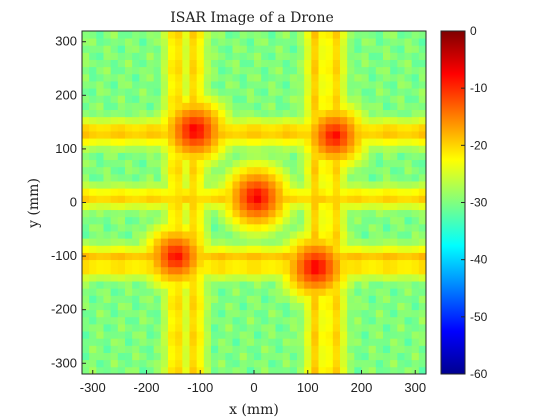 Image resolution: width=560 pixels, height=420 pixels. I want to click on x-tick-label: 200, so click(362, 387).